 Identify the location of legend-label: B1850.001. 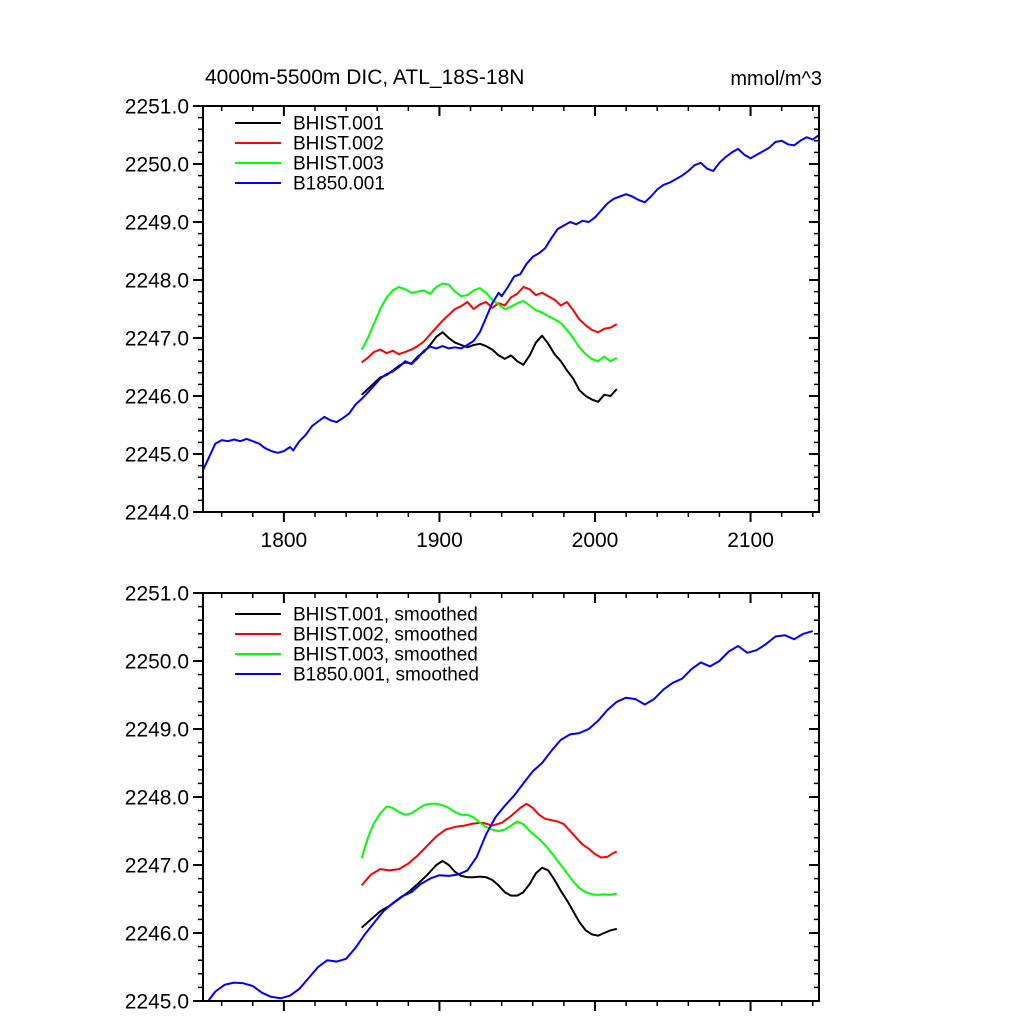
(339, 184).